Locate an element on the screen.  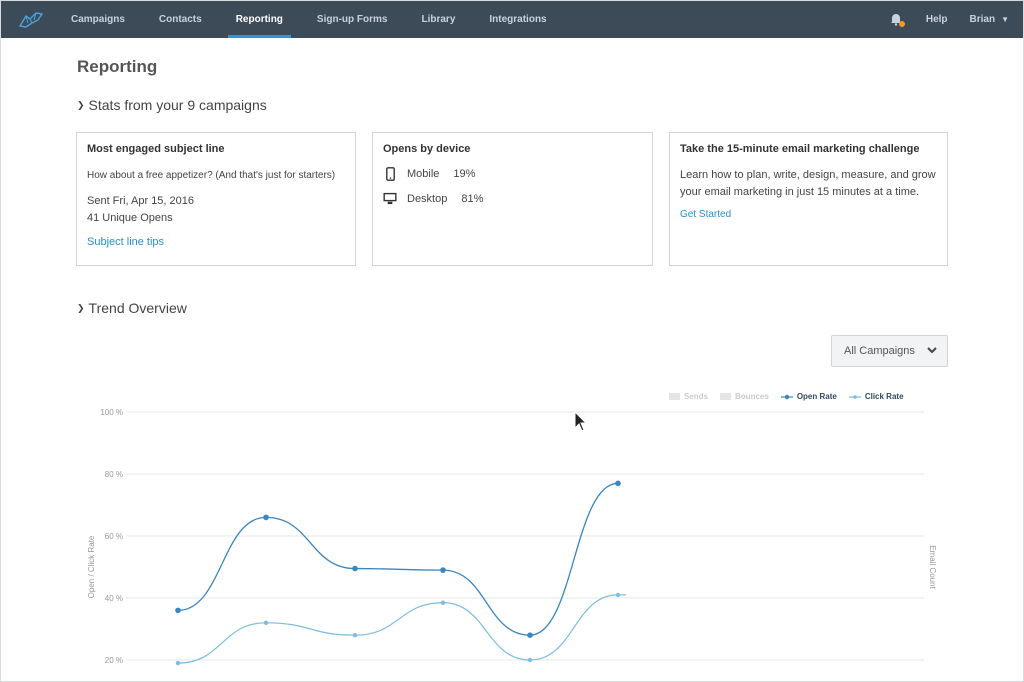
notifications-button is located at coordinates (897, 20).